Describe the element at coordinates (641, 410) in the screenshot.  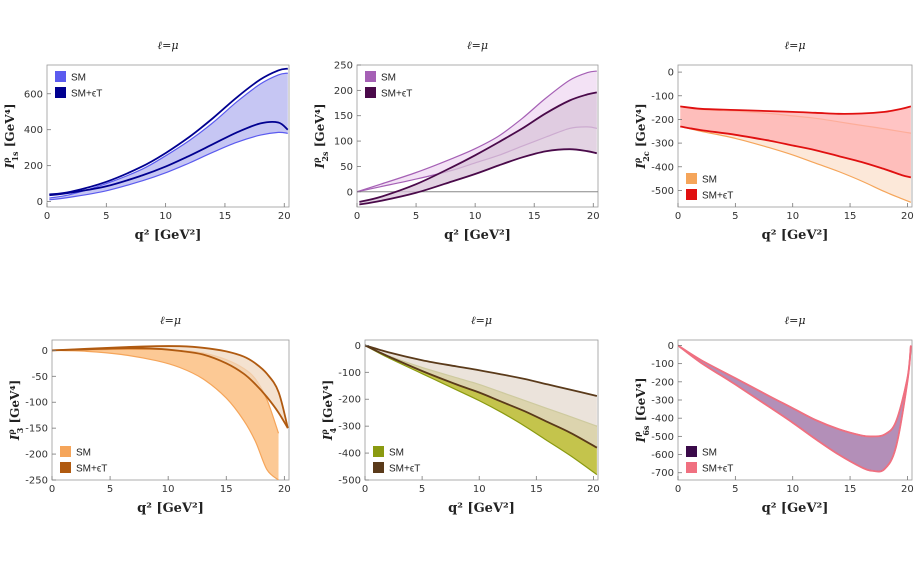
I see `y-axis-label: Iρ6s [GeV⁴]` at that location.